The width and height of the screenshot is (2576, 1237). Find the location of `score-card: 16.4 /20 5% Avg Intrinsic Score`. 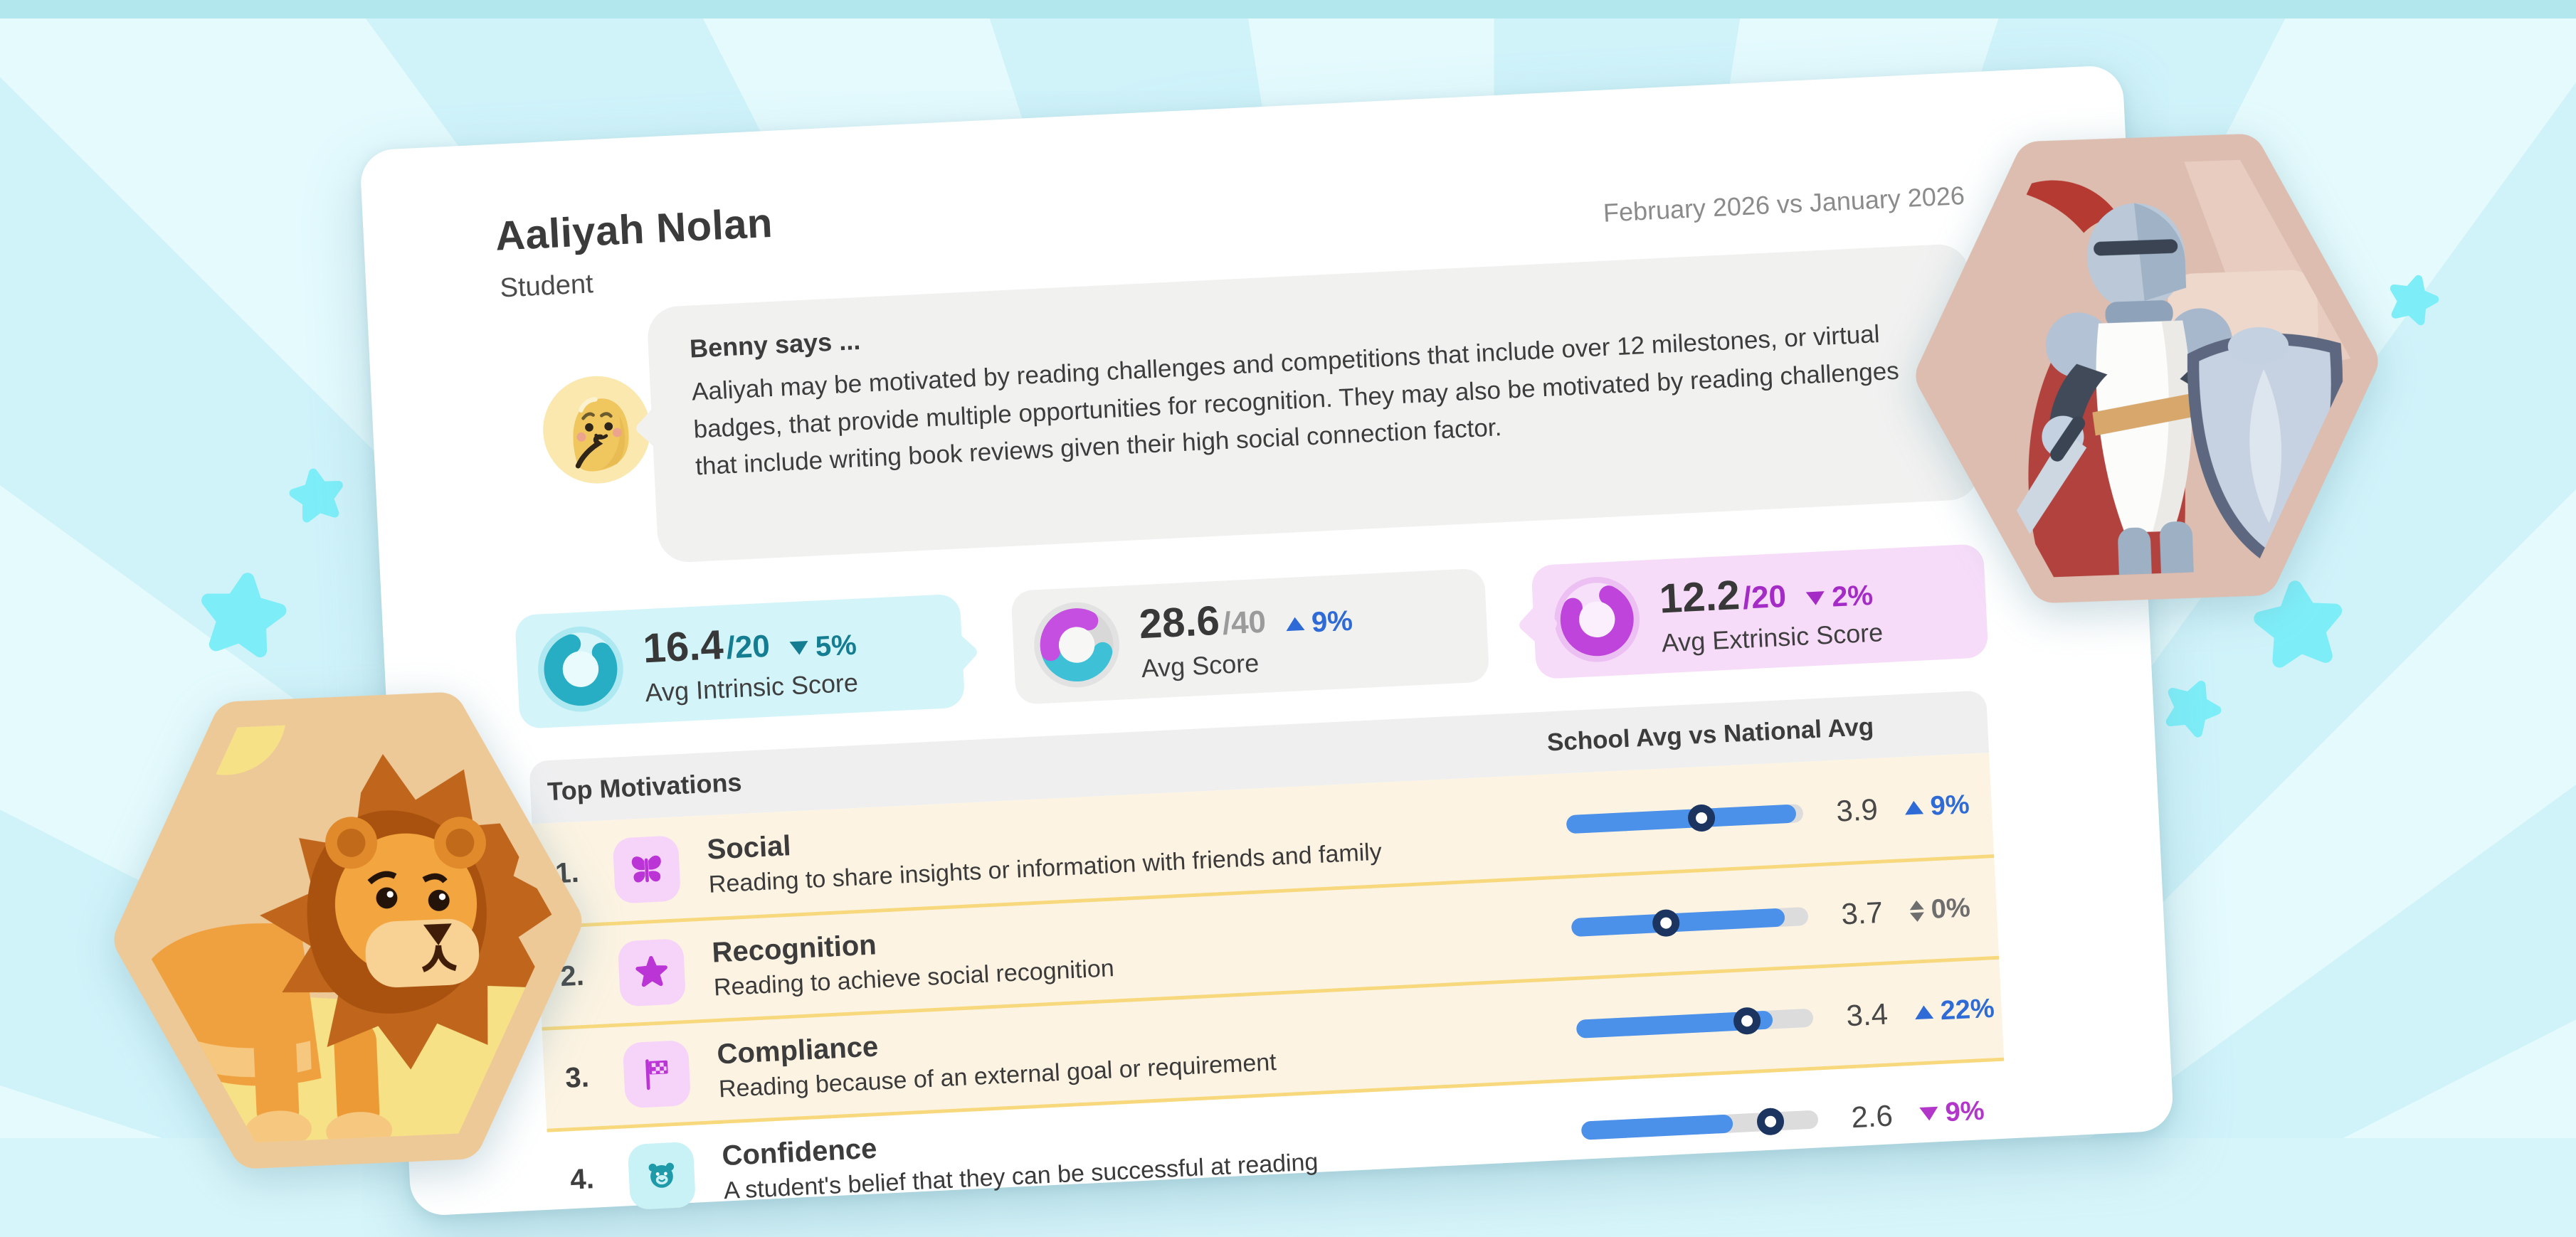

score-card: 16.4 /20 5% Avg Intrinsic Score is located at coordinates (740, 661).